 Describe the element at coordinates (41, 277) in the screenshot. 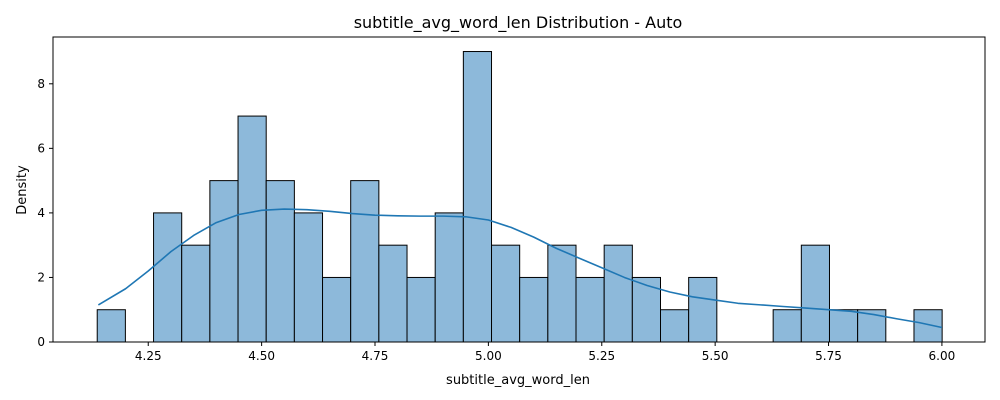

I see `y-tick-label: 2` at that location.